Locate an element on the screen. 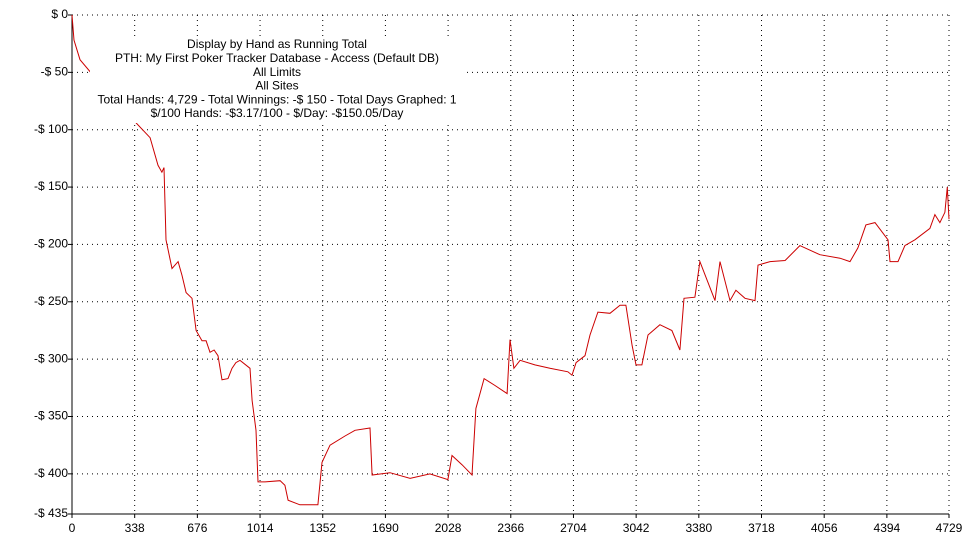 This screenshot has width=980, height=539. info-box is located at coordinates (277, 80).